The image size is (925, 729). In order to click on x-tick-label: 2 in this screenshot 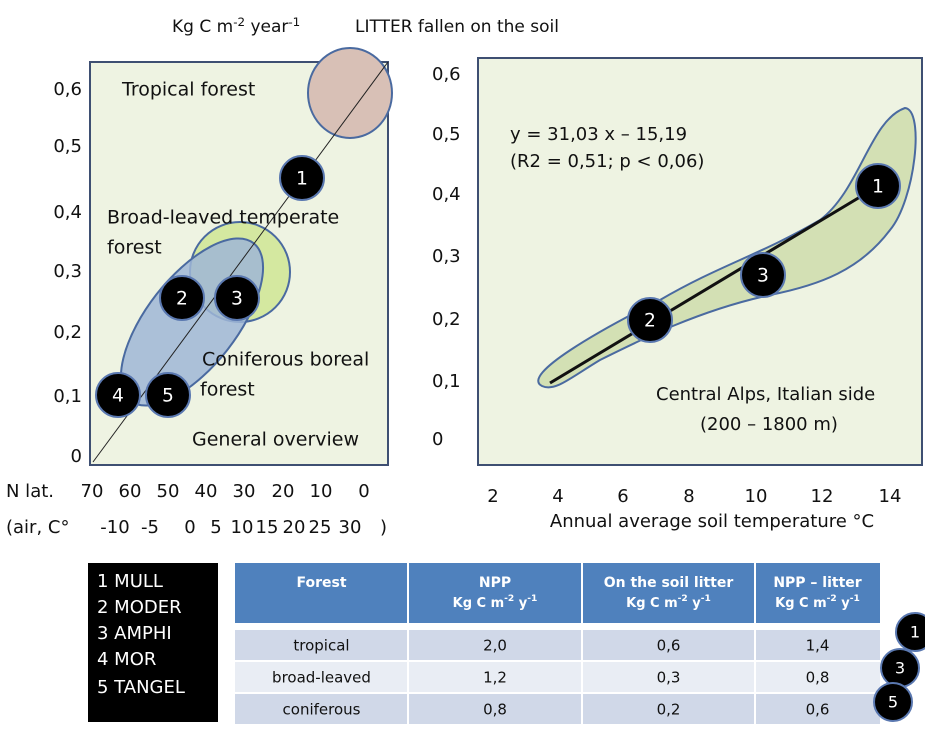, I will do `click(492, 496)`.